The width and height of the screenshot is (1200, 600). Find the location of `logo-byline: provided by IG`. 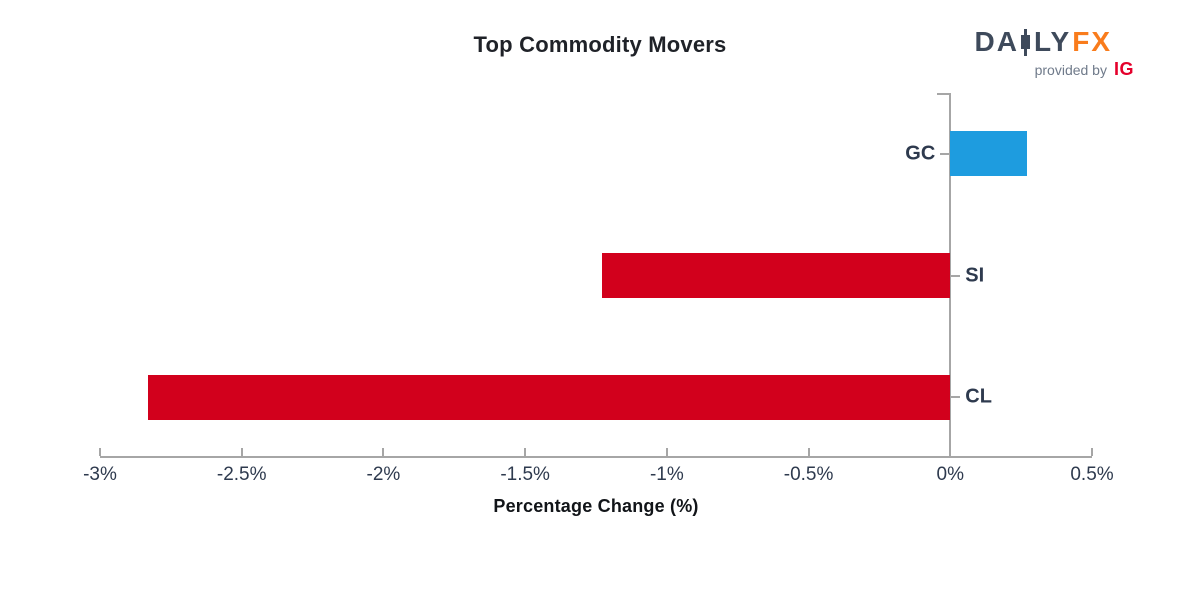

logo-byline: provided by IG is located at coordinates (1054, 69).